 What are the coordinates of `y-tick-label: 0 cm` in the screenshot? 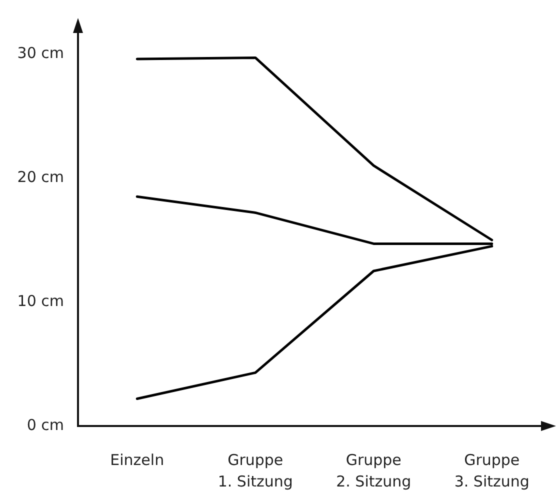 It's located at (45, 425).